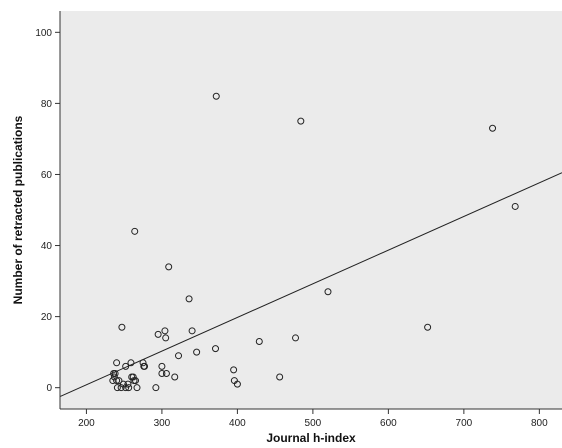 The width and height of the screenshot is (562, 448). Describe the element at coordinates (388, 423) in the screenshot. I see `x-tick-label: 600` at that location.